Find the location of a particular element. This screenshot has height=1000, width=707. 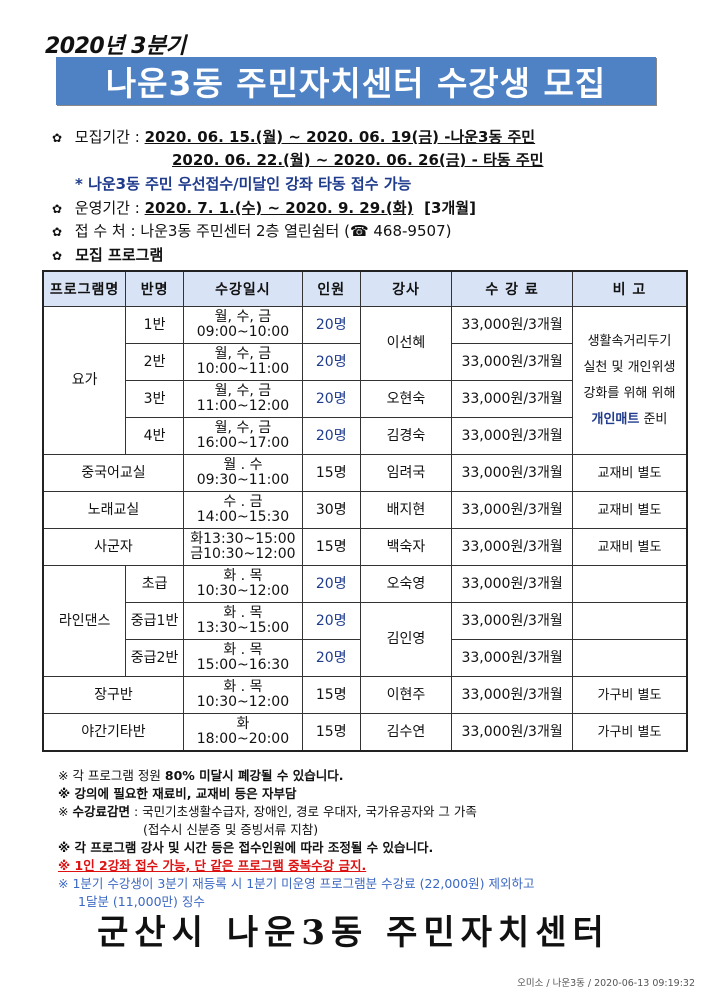

schedule-cell: 화 18:00~20:00 is located at coordinates (242, 732).